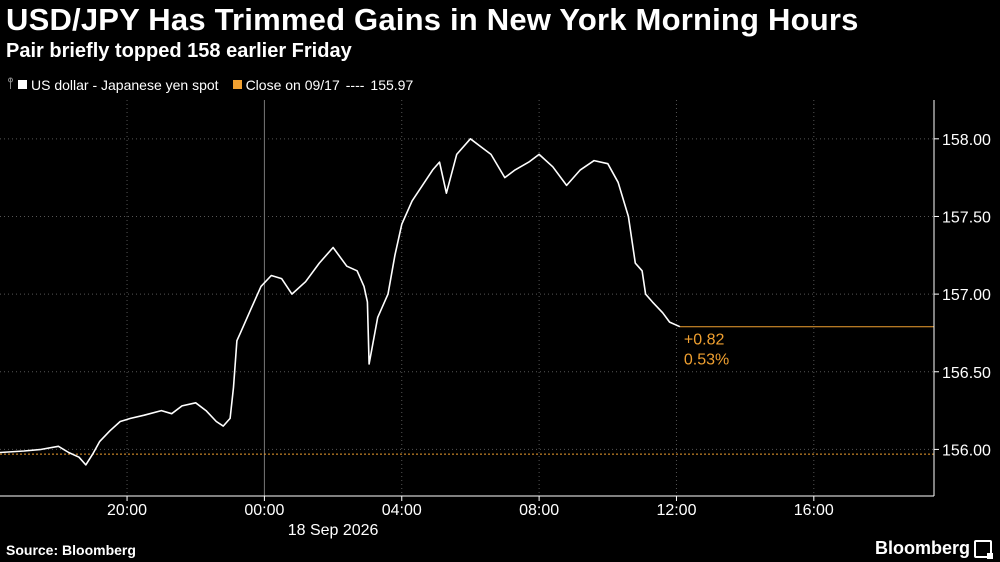 This screenshot has width=1000, height=562. I want to click on y-tick-label: 158.00, so click(966, 140).